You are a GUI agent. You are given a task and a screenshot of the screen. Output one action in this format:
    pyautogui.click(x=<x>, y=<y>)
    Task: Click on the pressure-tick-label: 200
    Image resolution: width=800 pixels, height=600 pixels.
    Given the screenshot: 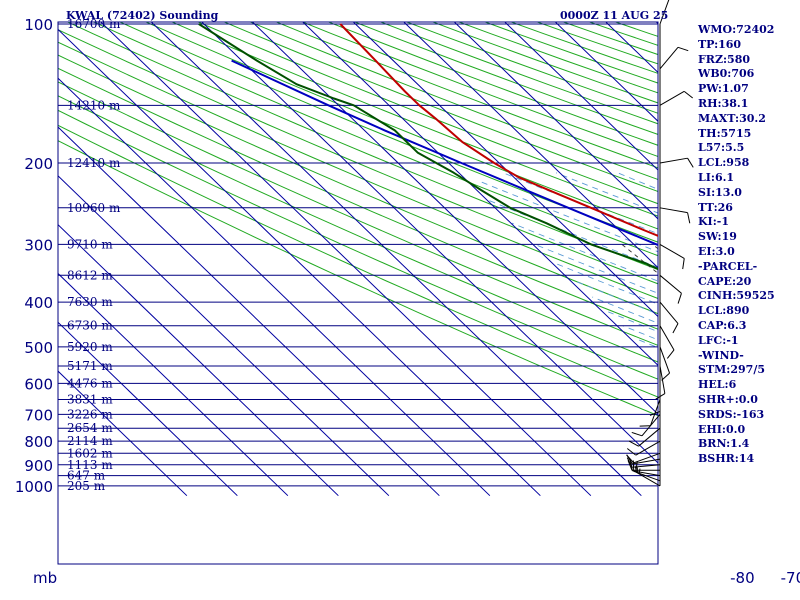 What is the action you would take?
    pyautogui.click(x=38, y=164)
    